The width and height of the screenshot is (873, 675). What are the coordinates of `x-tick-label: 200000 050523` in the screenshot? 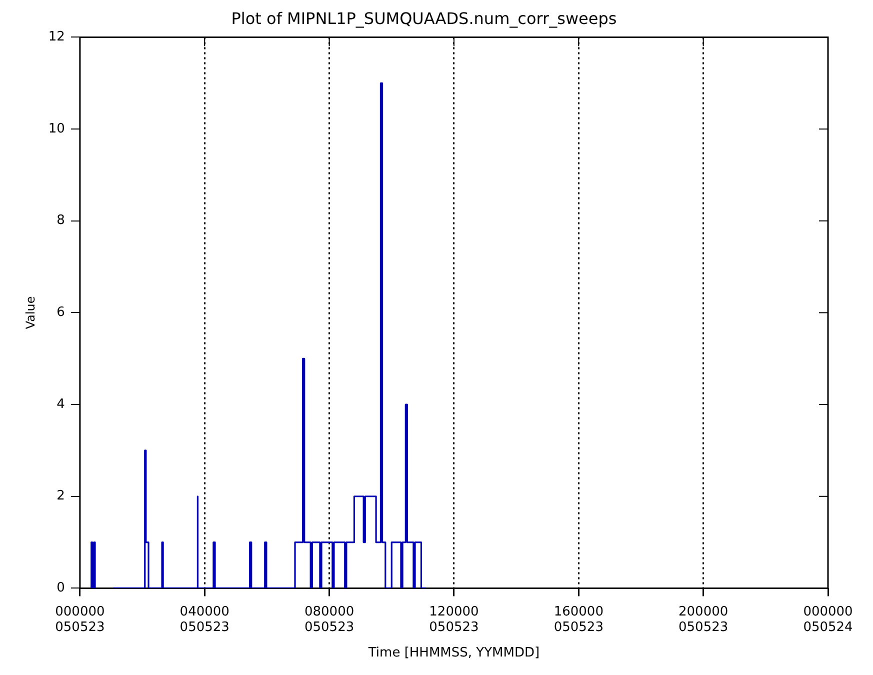 It's located at (703, 619).